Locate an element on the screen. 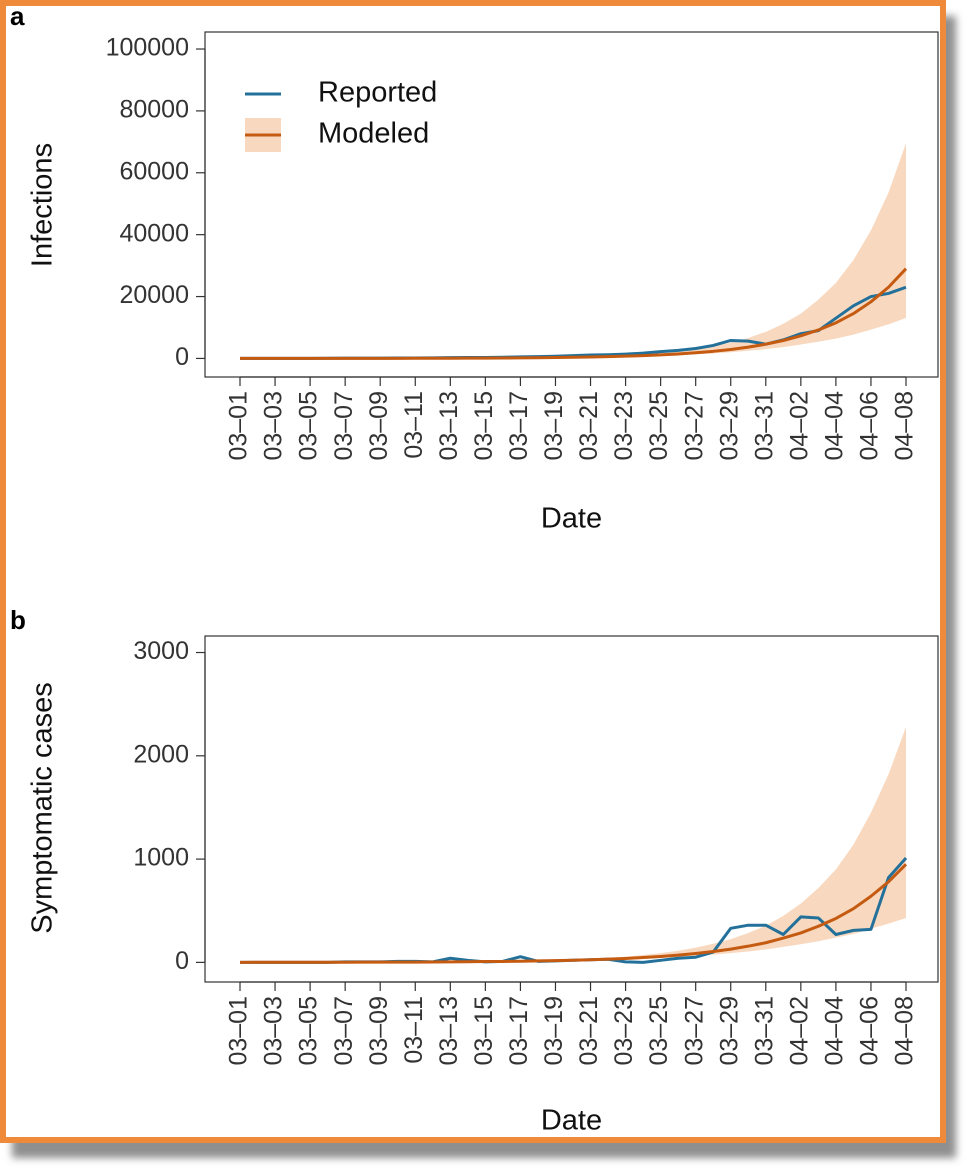 The width and height of the screenshot is (966, 1172). confidence-band is located at coordinates (573, 251).